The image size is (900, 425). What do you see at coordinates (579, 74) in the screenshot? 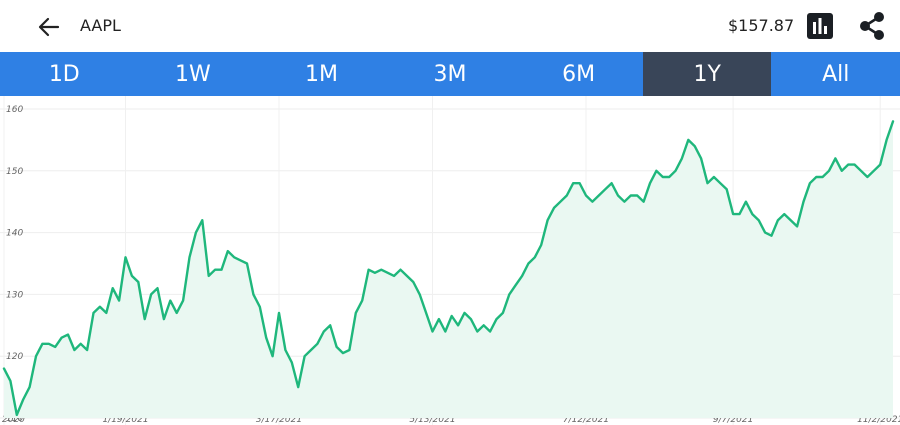
I see `tab-6m: 6M` at bounding box center [579, 74].